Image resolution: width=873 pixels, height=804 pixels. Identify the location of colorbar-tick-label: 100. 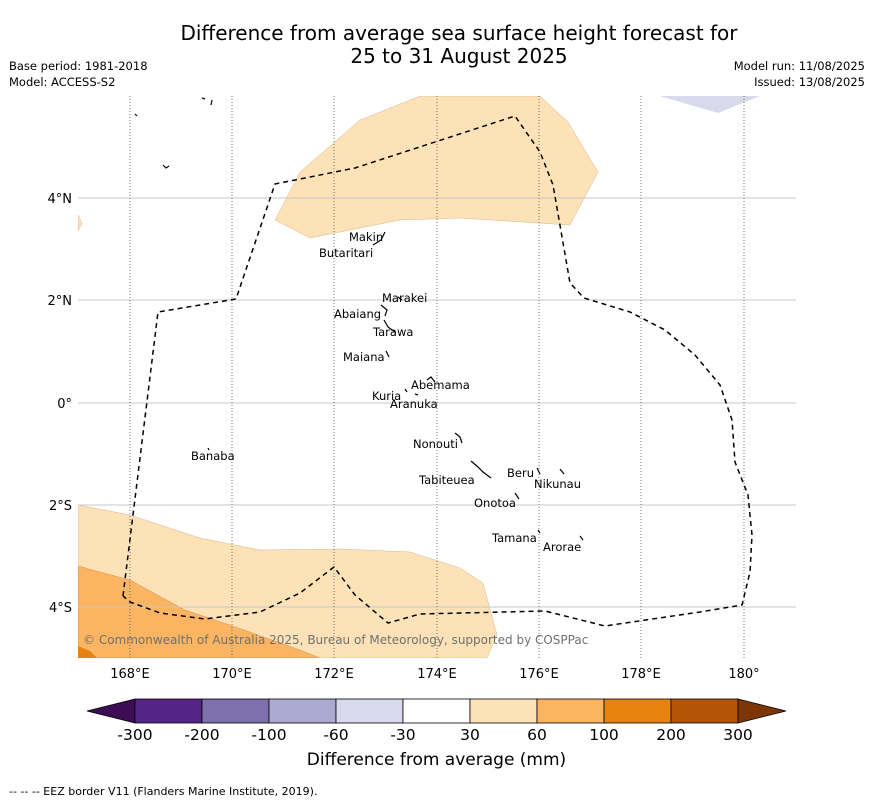
(604, 735).